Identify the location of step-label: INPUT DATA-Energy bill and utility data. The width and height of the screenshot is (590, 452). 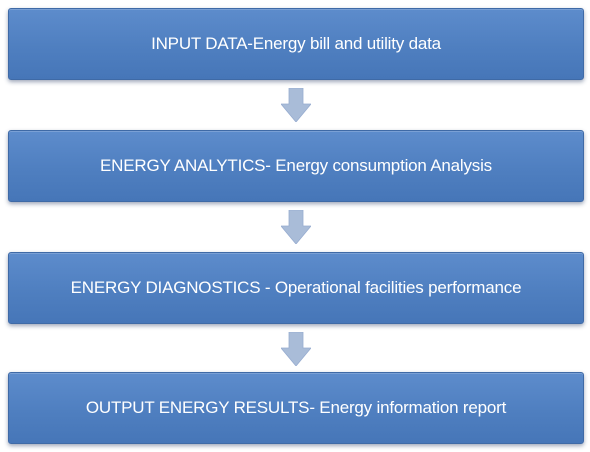
(296, 43).